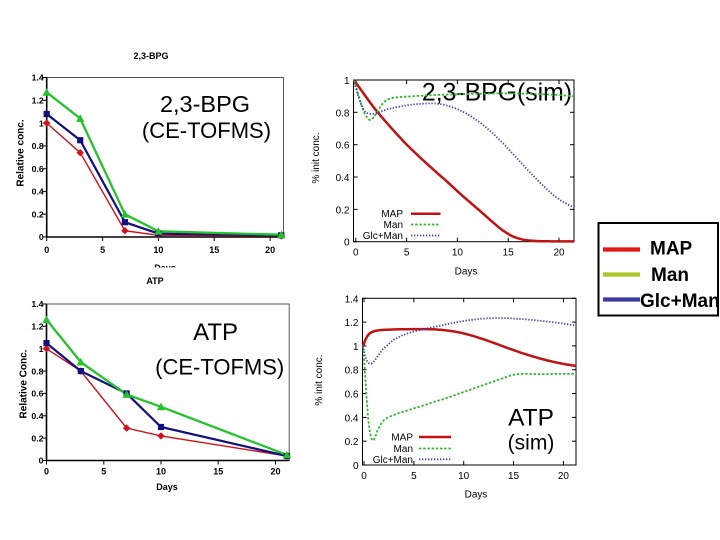 The height and width of the screenshot is (540, 720). I want to click on svg-text: (sim), so click(531, 443).